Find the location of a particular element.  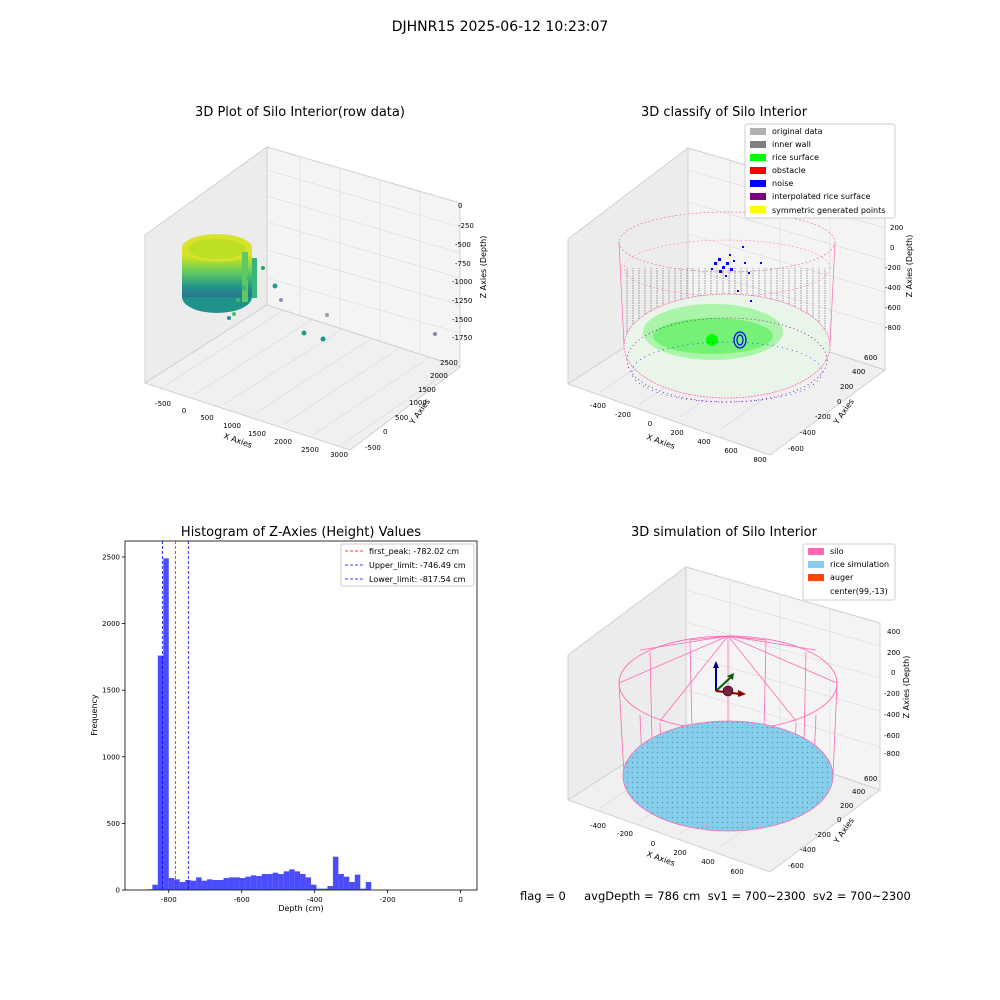

auger-marker is located at coordinates (729, 679).